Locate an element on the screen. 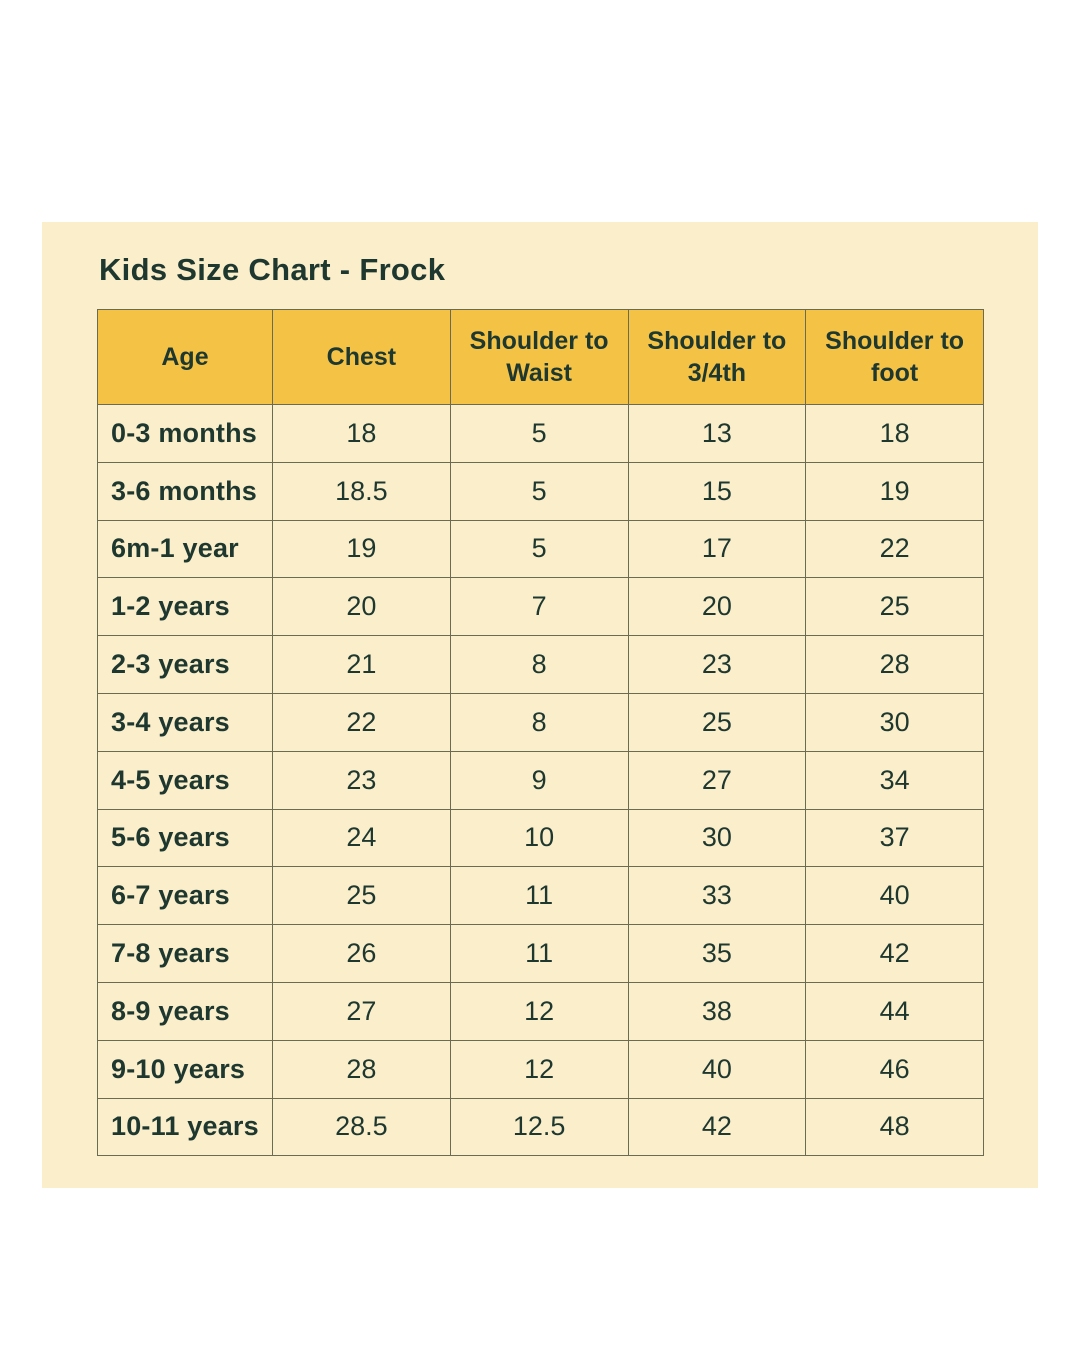 The height and width of the screenshot is (1350, 1080). age-cell: 8-9 years is located at coordinates (185, 1011).